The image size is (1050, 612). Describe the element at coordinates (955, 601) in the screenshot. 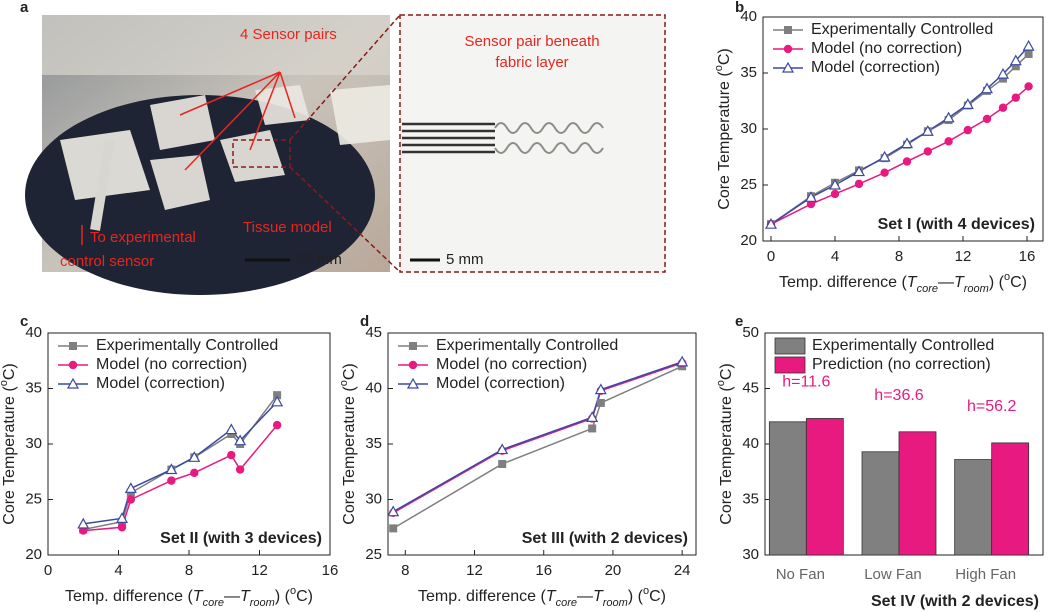

I see `subtitle: Set IV (with 2 devices)` at that location.